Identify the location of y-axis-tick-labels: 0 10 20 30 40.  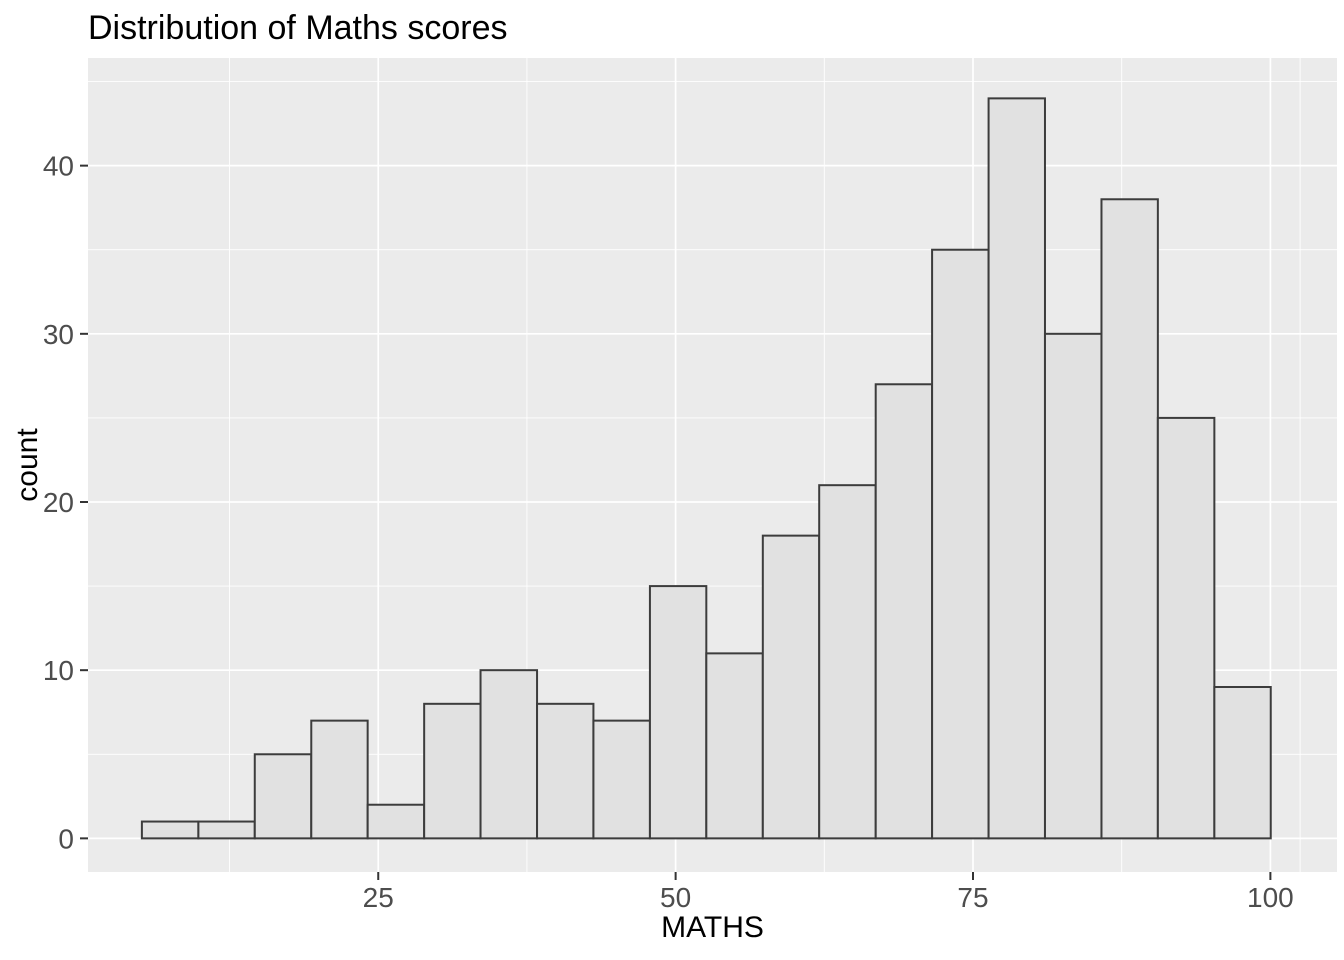
(58, 503).